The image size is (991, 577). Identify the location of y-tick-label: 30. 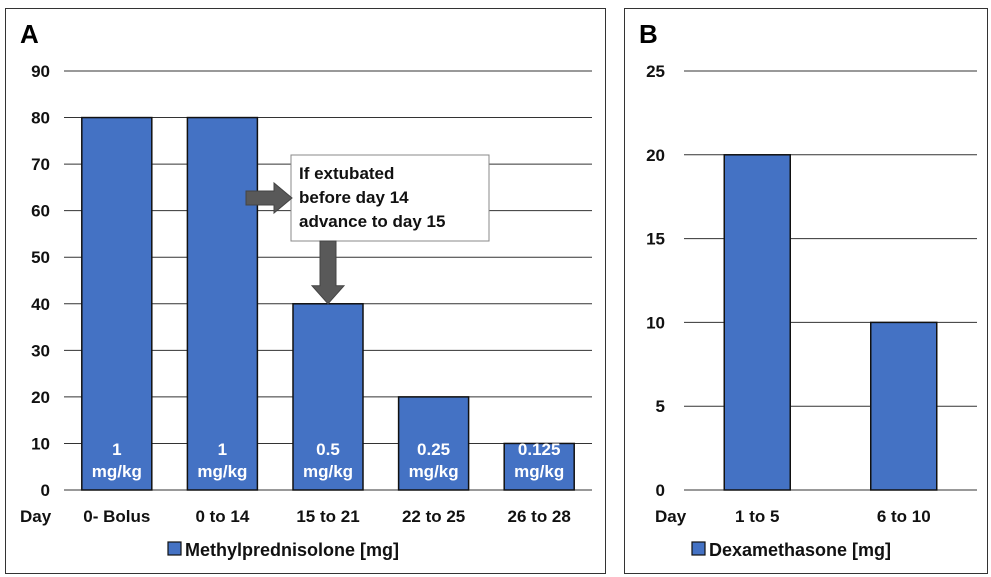
(40, 350).